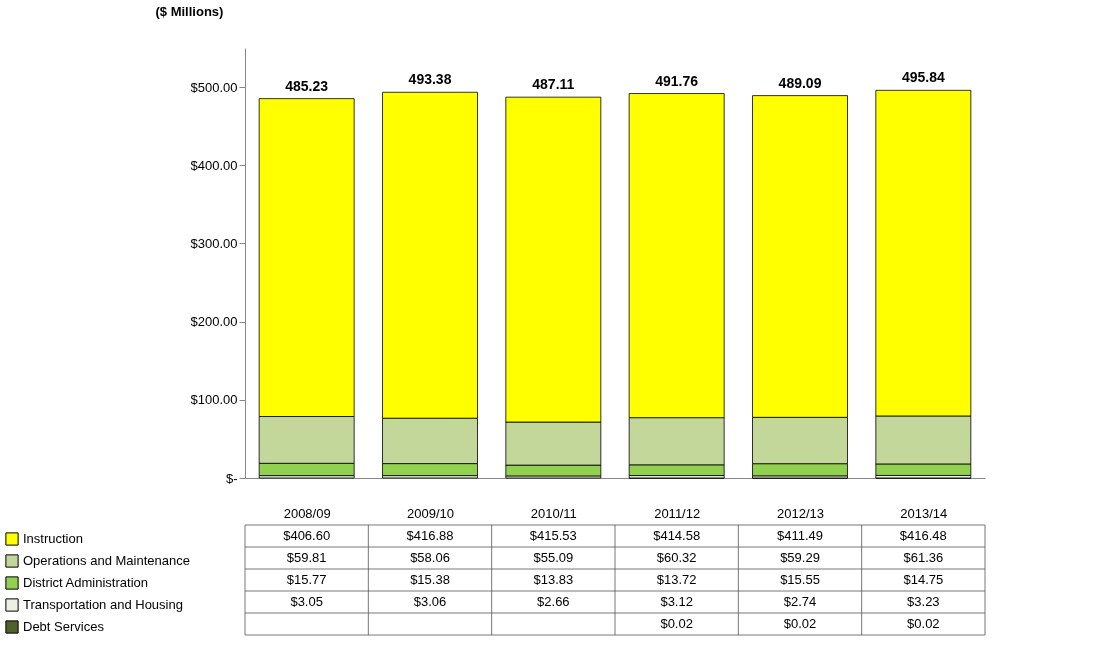 The height and width of the screenshot is (669, 1095). What do you see at coordinates (677, 513) in the screenshot?
I see `x-tick-label: 2011/12` at bounding box center [677, 513].